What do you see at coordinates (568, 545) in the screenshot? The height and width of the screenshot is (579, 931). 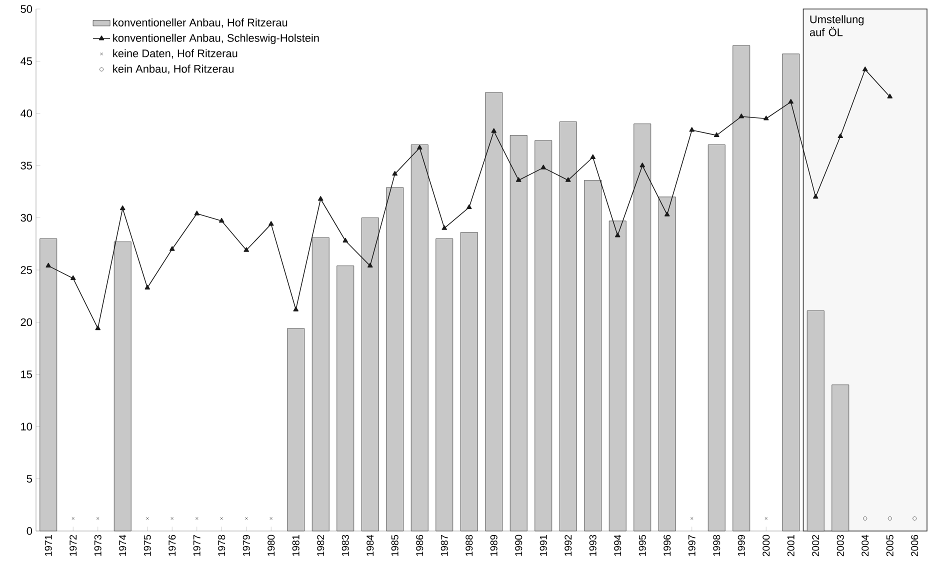 I see `x-tick-label: 1992` at bounding box center [568, 545].